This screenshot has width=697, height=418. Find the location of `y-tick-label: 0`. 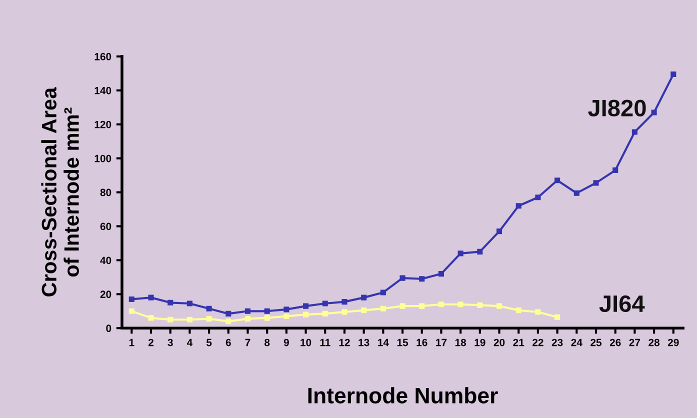

y-tick-label: 0 is located at coordinates (109, 328).